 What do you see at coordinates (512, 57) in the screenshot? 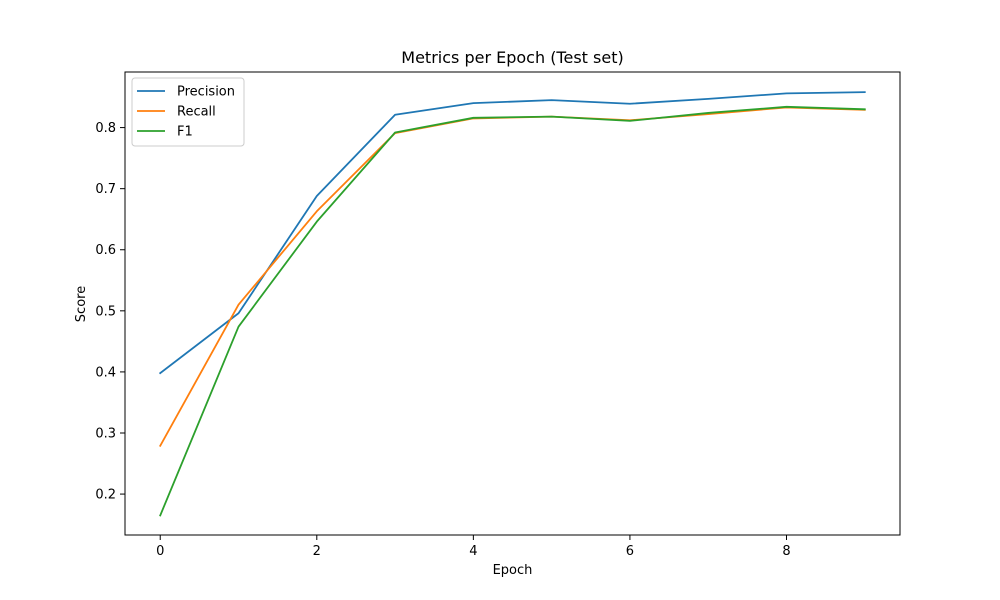
I see `chart-title: Metrics per Epoch (Test set)` at bounding box center [512, 57].